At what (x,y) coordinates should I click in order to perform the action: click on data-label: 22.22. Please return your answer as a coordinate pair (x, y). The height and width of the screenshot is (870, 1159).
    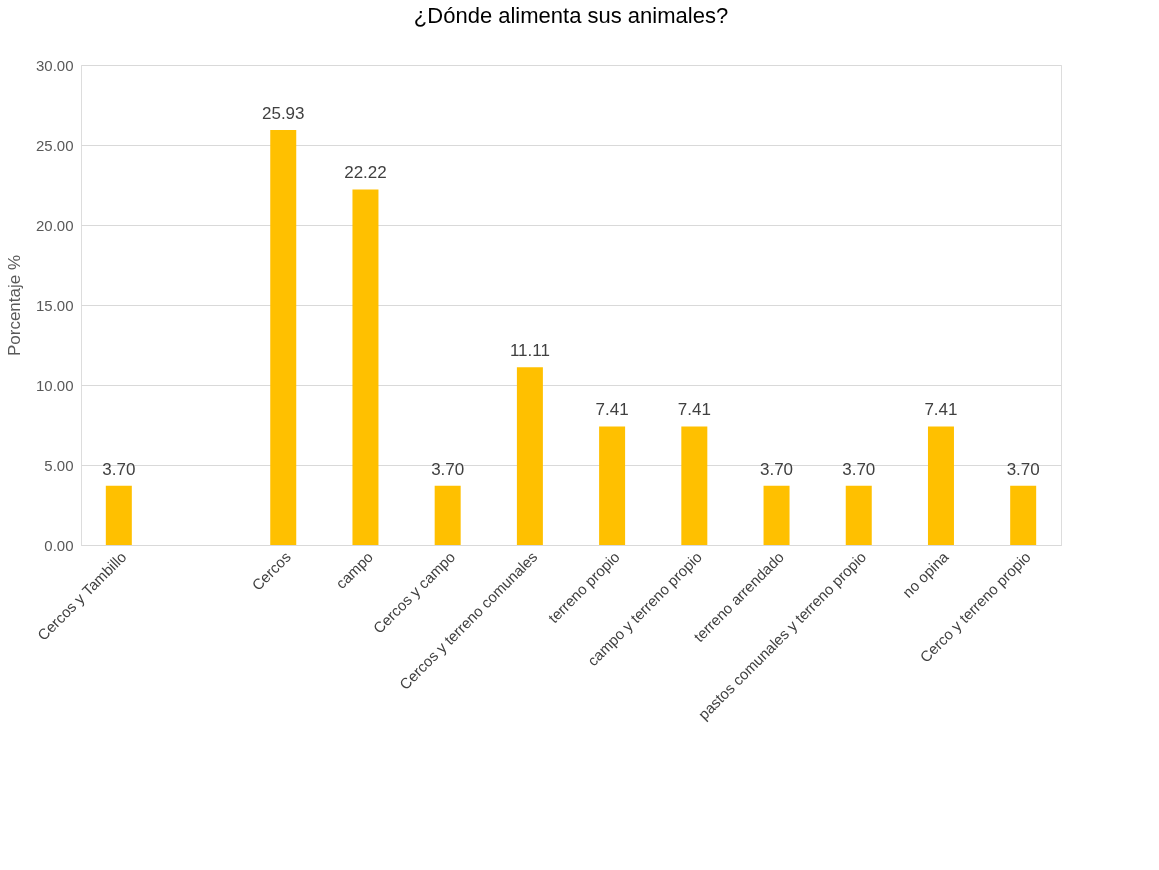
    Looking at the image, I should click on (365, 173).